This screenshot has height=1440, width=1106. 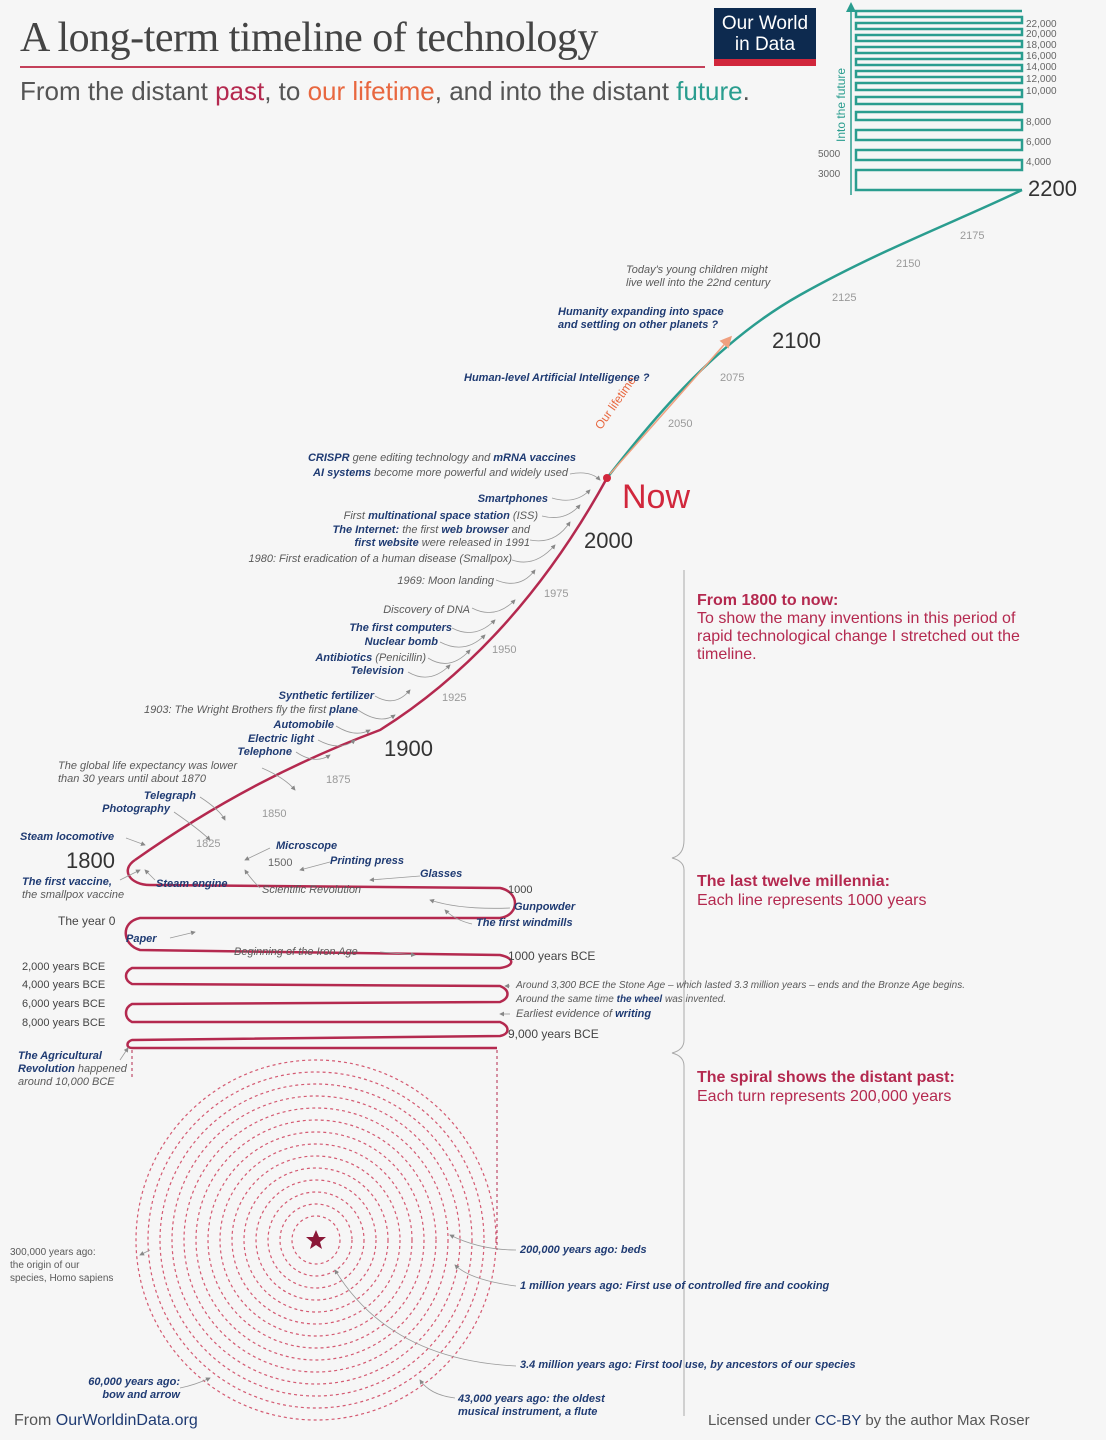 I want to click on year-2200: 2200, so click(x=1052, y=188).